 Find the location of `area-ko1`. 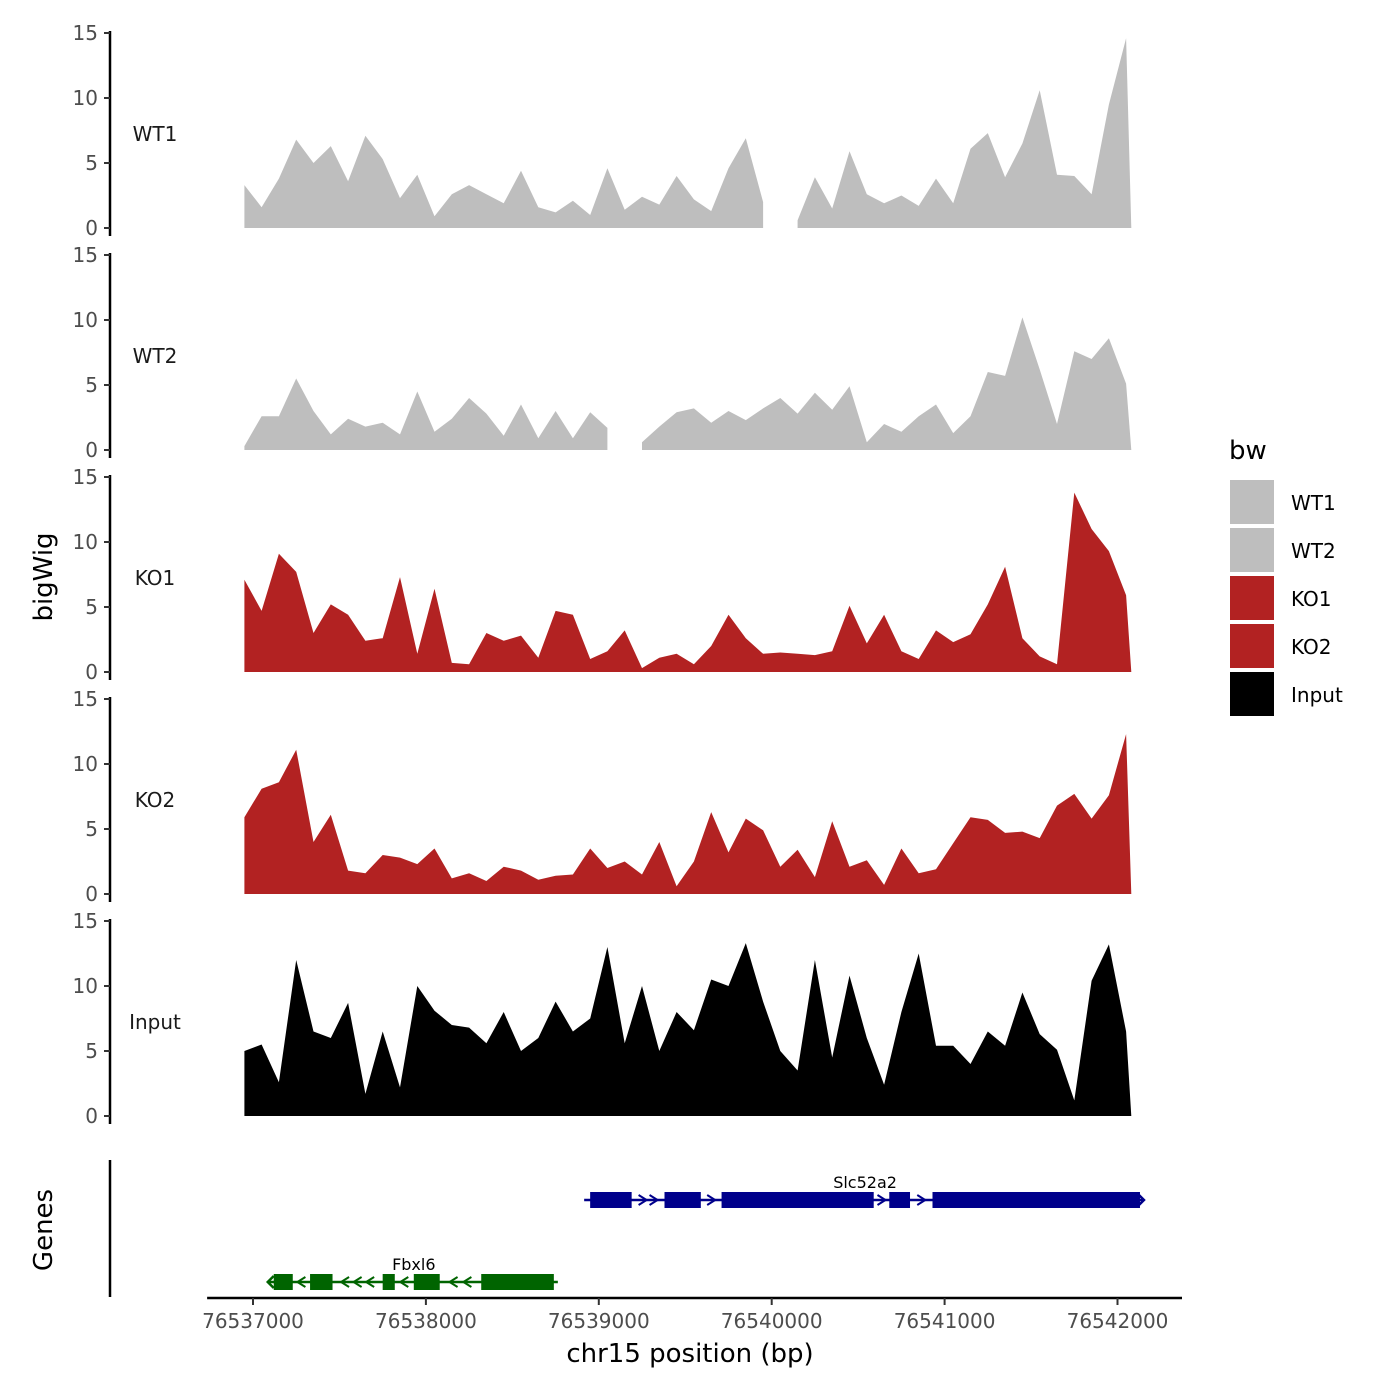

area-ko1 is located at coordinates (688, 582).